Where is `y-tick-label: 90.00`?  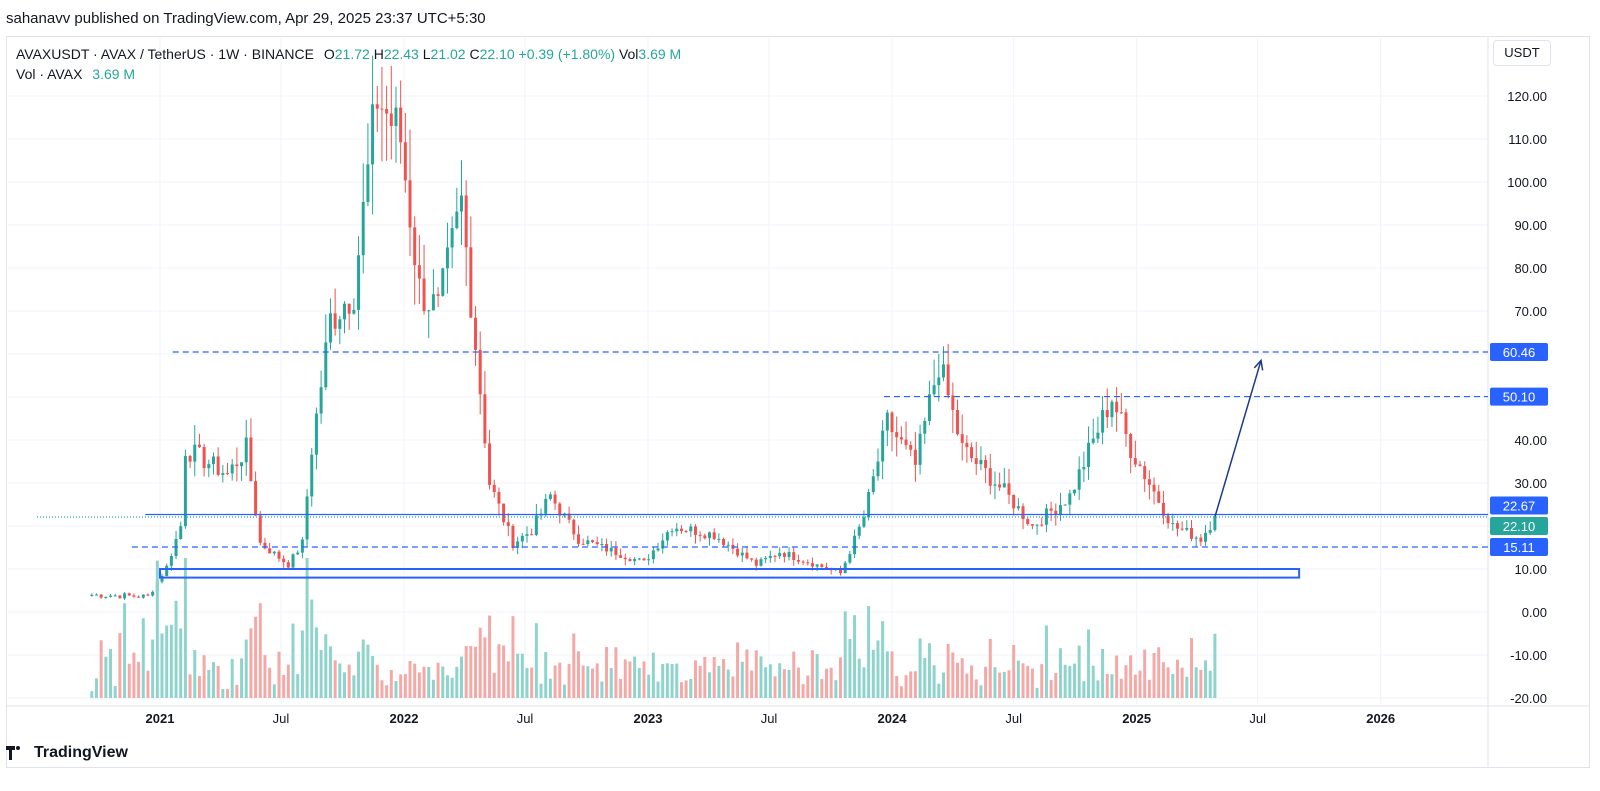
y-tick-label: 90.00 is located at coordinates (1530, 225).